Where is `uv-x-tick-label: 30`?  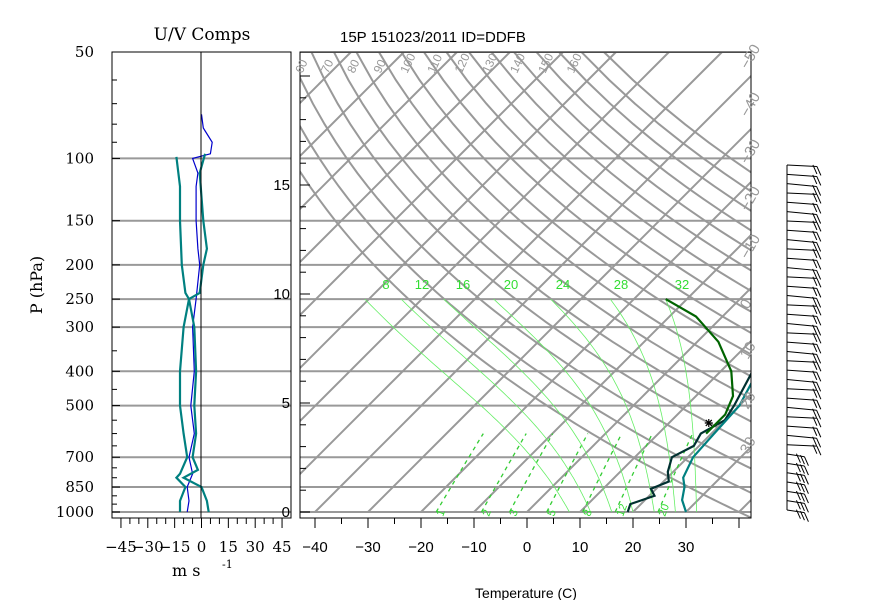 uv-x-tick-label: 30 is located at coordinates (255, 547).